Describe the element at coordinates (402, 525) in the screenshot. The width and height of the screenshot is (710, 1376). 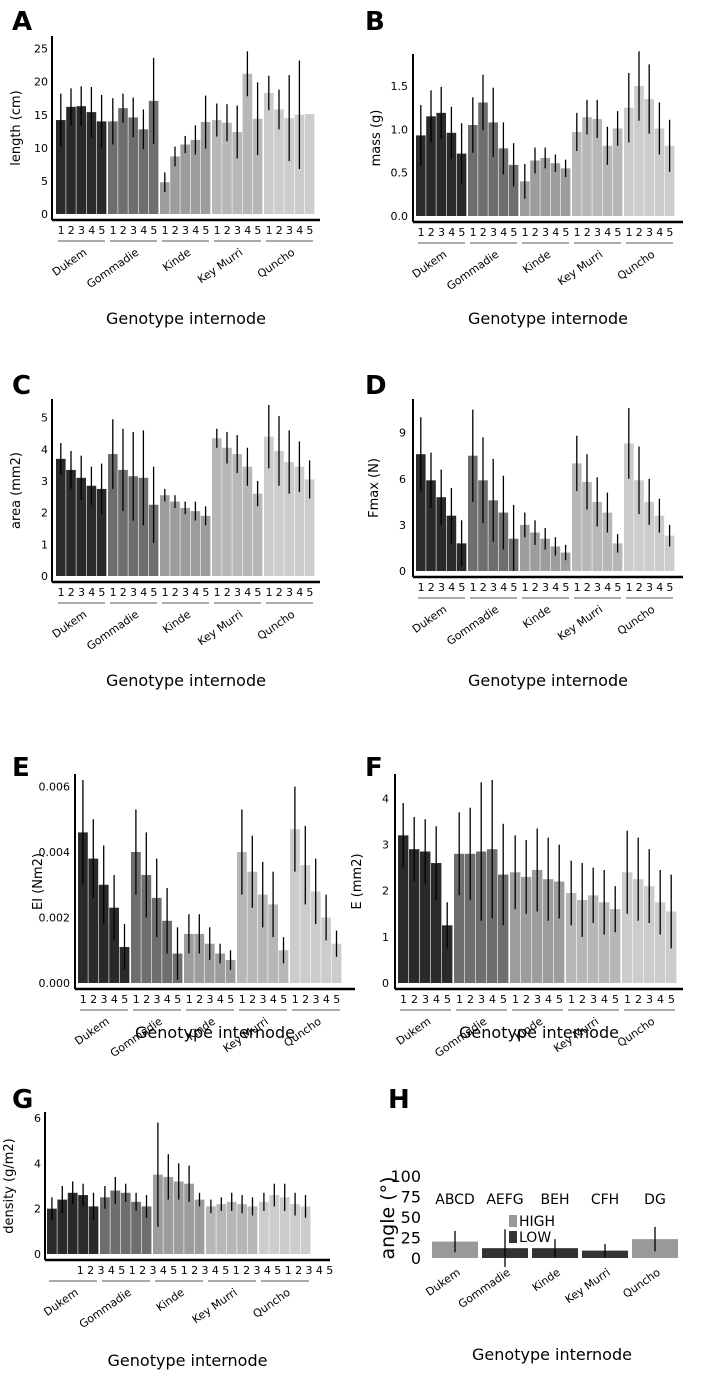
I see `y-tick-label: 3` at that location.